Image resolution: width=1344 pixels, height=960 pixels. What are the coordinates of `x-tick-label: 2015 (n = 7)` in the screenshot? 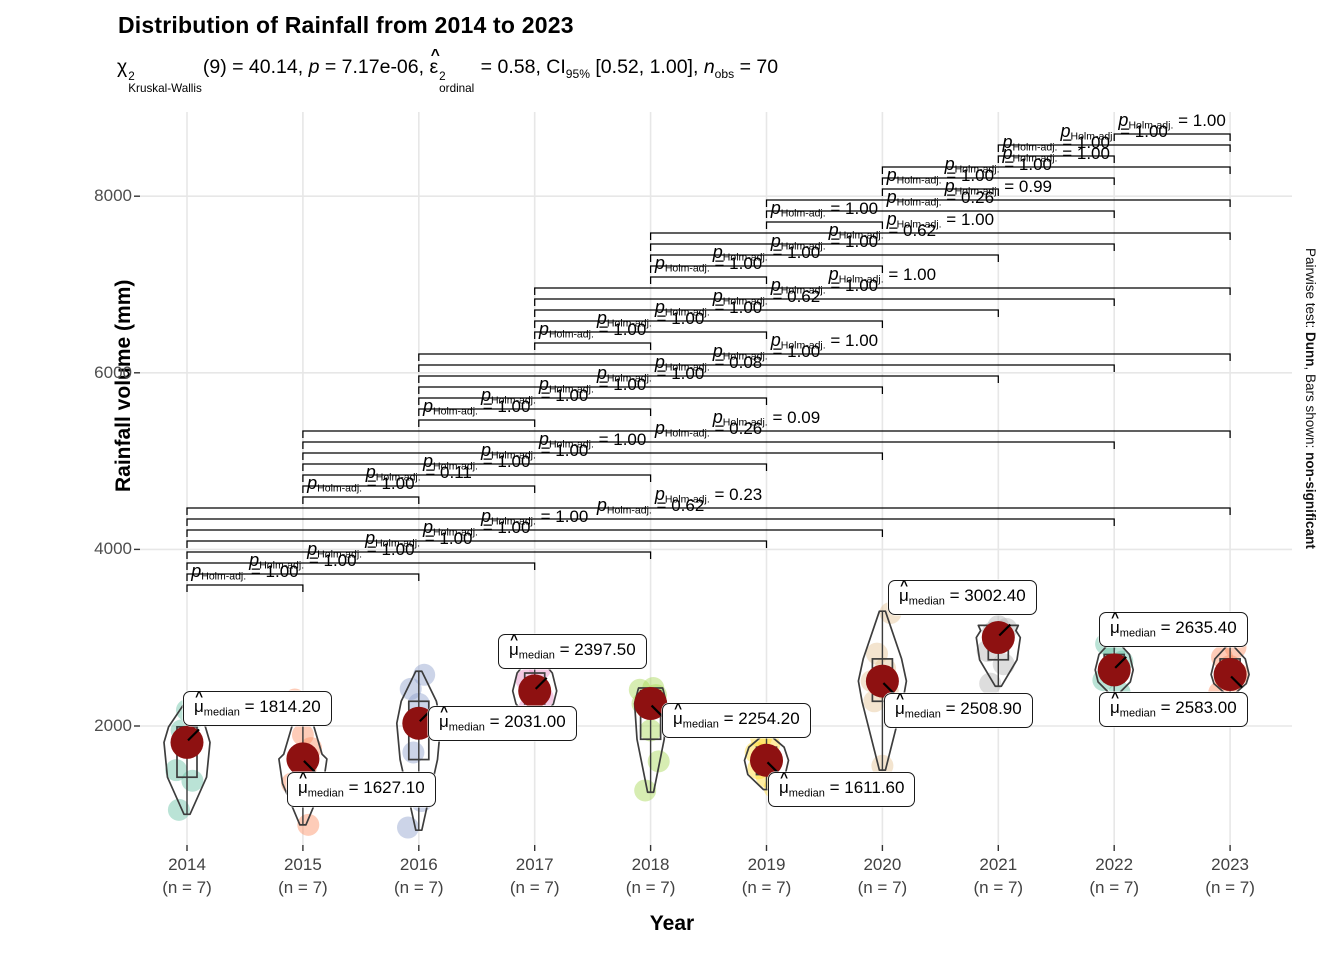 It's located at (303, 876).